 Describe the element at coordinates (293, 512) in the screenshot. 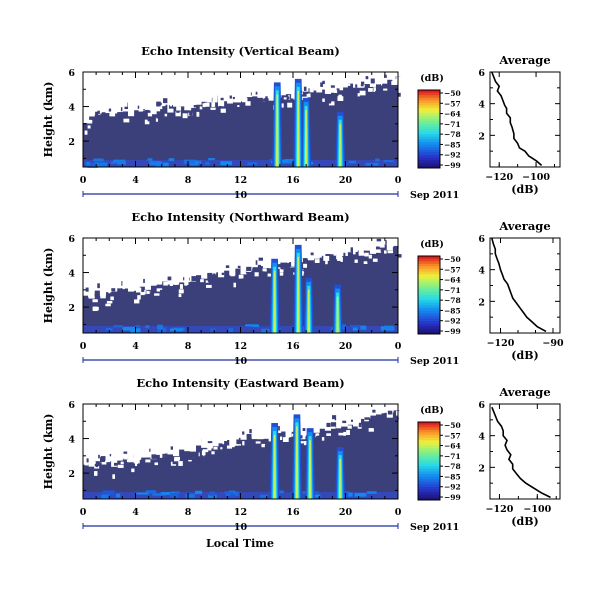

I see `x-tick-label: 16` at that location.